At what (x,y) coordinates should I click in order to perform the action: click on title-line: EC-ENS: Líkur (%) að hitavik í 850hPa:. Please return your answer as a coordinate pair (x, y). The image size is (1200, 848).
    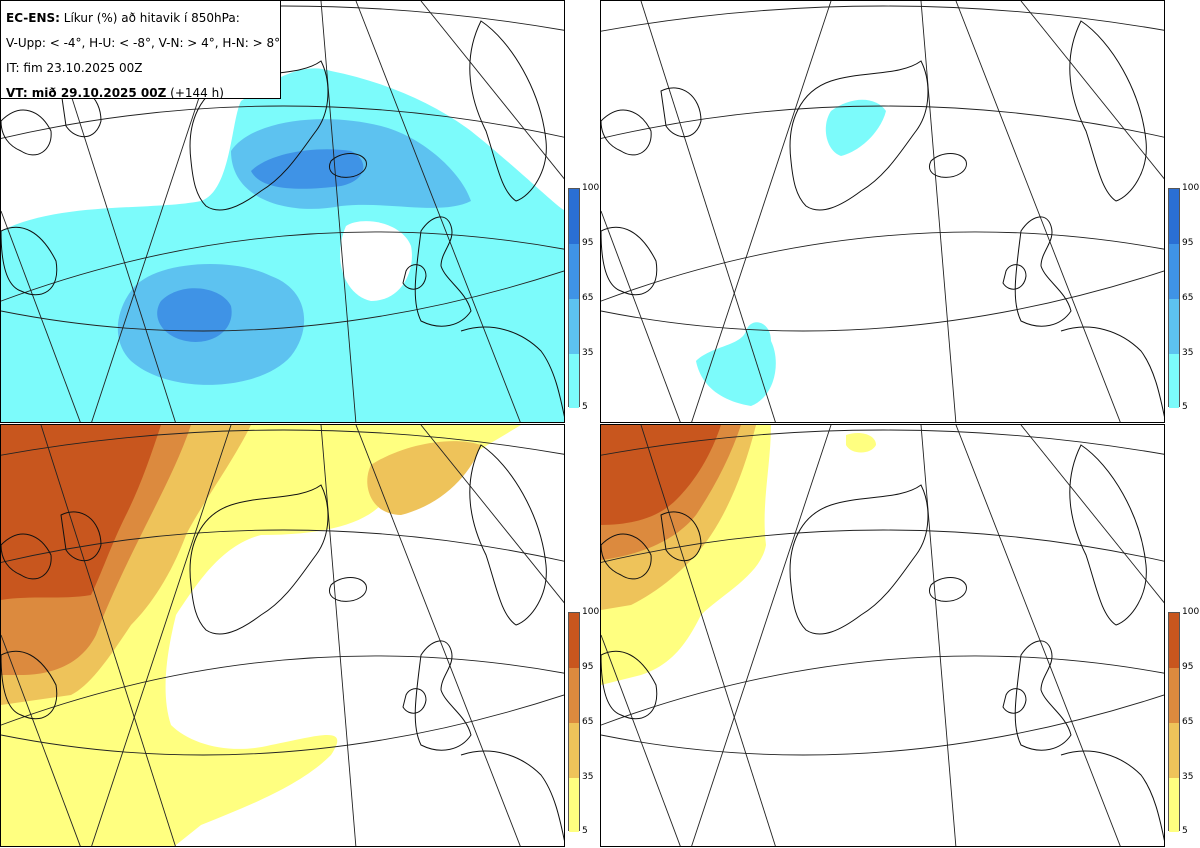
    Looking at the image, I should click on (140, 18).